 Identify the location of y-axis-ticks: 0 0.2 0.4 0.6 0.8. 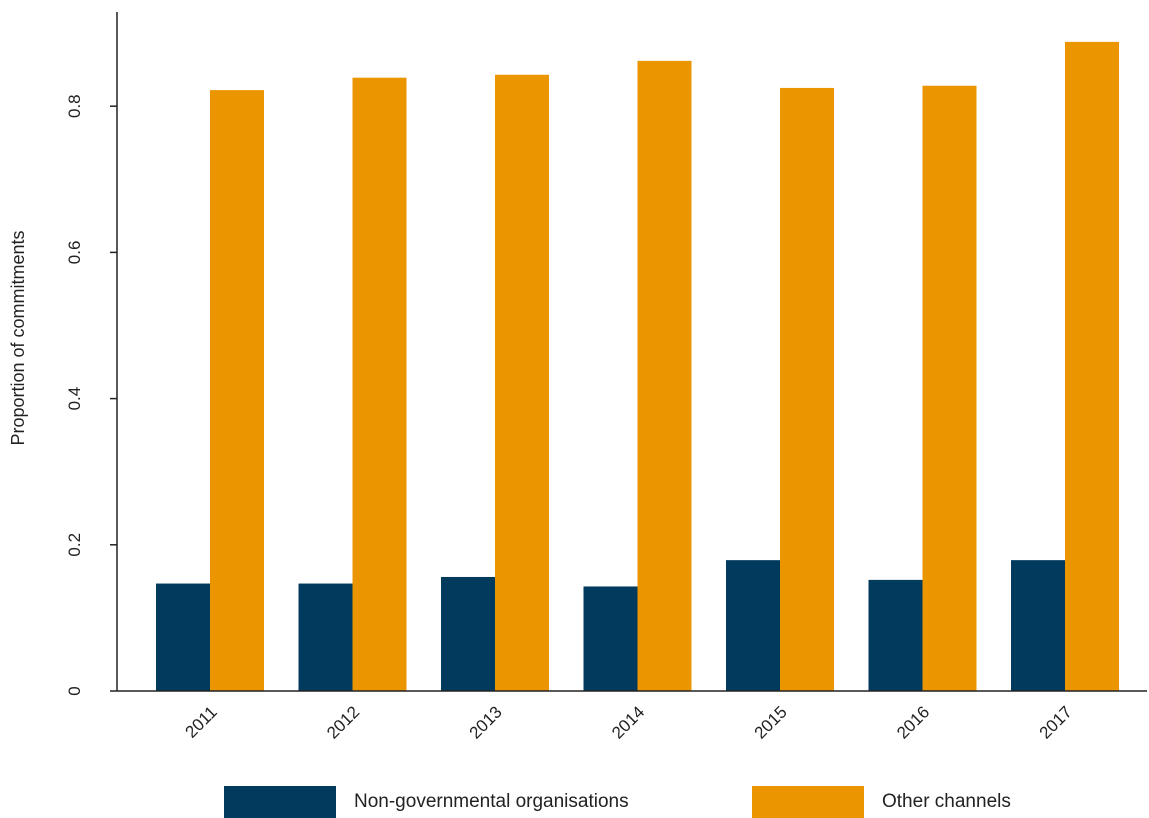
(91, 395).